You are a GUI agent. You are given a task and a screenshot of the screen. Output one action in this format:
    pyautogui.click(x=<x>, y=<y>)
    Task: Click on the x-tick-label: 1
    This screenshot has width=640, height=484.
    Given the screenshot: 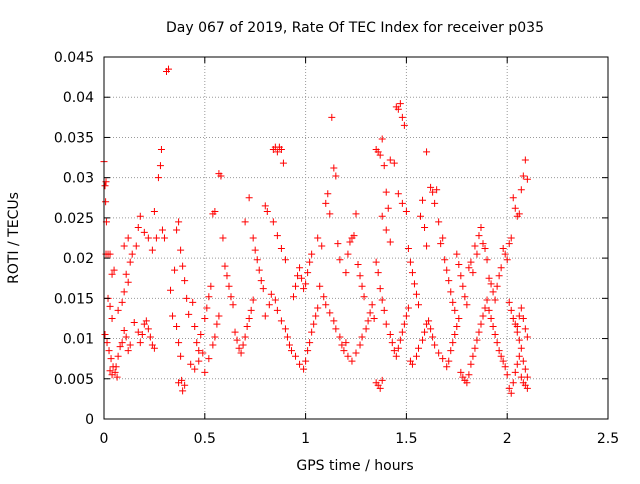 What is the action you would take?
    pyautogui.click(x=305, y=439)
    